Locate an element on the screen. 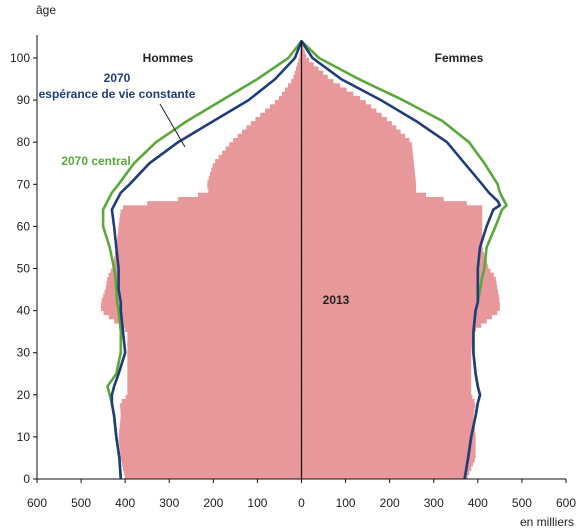  y-tick-label: 20 is located at coordinates (24, 395).